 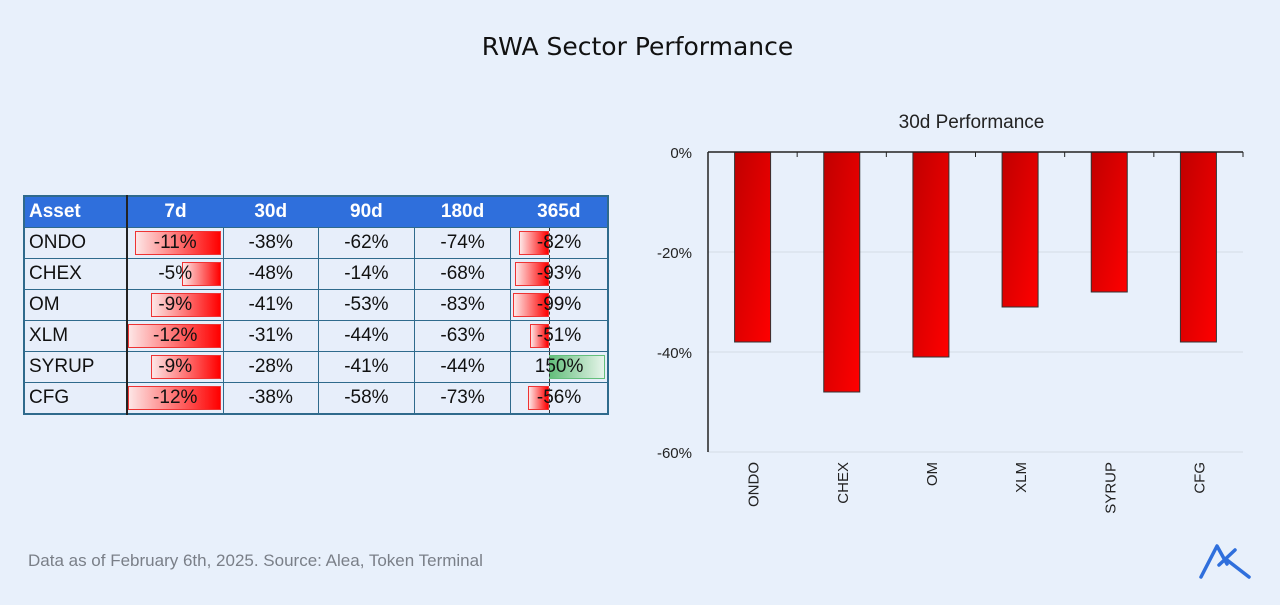 I want to click on table-row: XLM -12% -31% -44% -63% -51%, so click(x=316, y=336).